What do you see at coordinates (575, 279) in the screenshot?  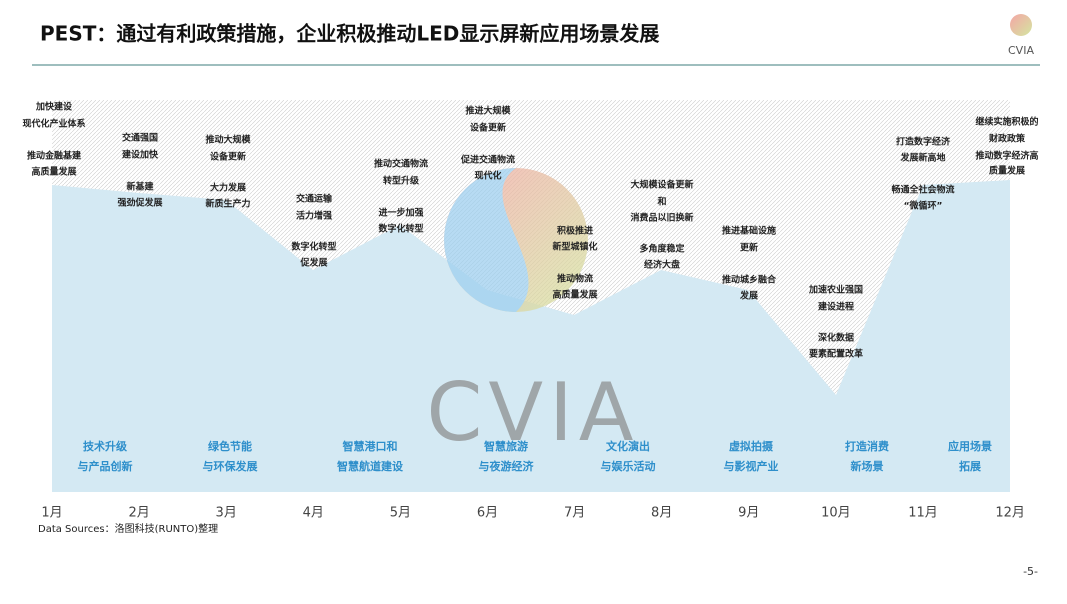 I see `policy-note: 推动物流` at bounding box center [575, 279].